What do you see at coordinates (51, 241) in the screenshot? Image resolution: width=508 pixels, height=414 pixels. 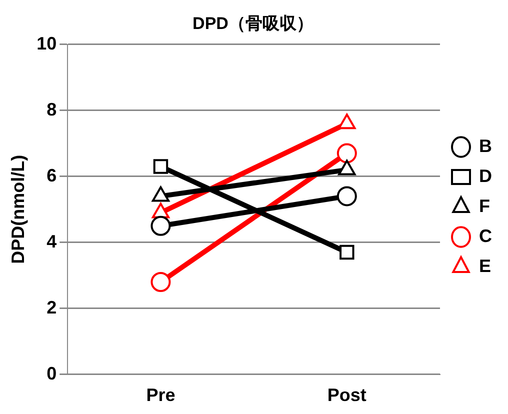 I see `y-tick-label: 4` at bounding box center [51, 241].